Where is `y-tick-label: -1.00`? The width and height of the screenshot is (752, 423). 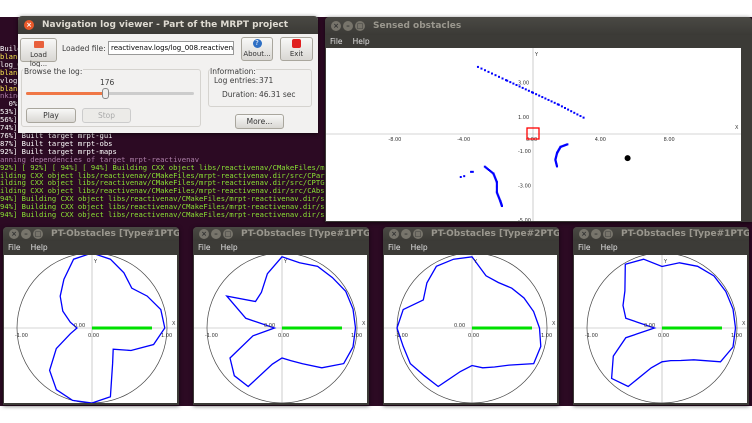
y-tick-label: -1.00 is located at coordinates (524, 152).